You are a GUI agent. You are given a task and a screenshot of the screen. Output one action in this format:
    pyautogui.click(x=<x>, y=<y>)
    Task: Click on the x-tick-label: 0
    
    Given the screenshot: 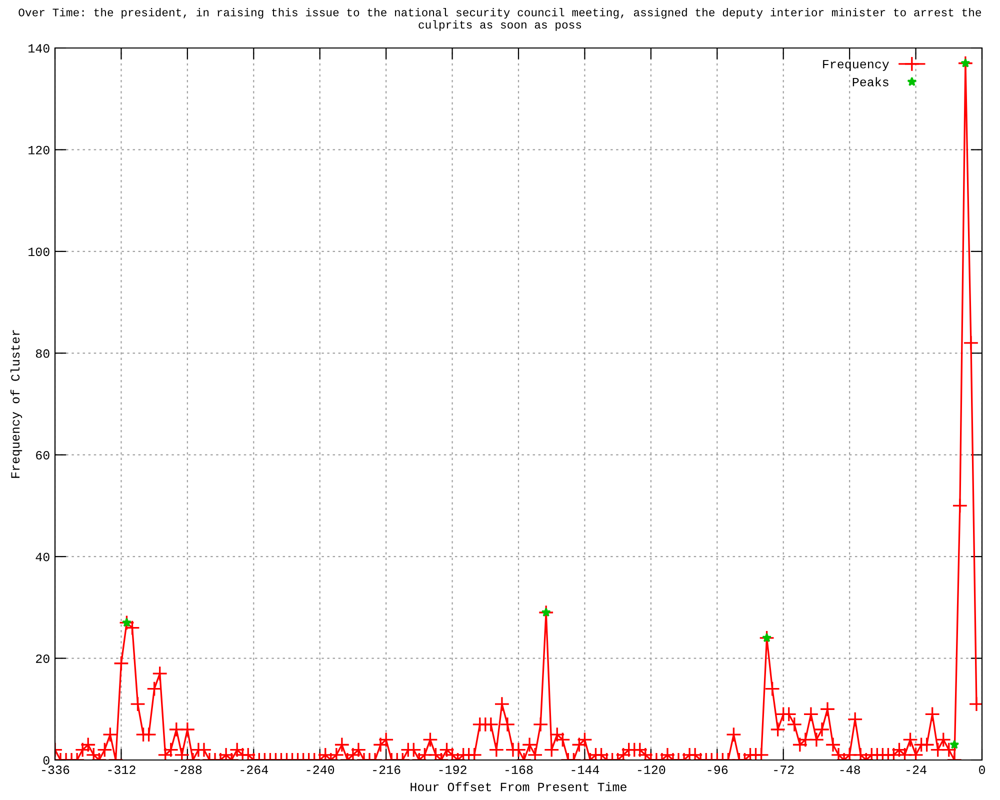 What is the action you would take?
    pyautogui.click(x=982, y=770)
    